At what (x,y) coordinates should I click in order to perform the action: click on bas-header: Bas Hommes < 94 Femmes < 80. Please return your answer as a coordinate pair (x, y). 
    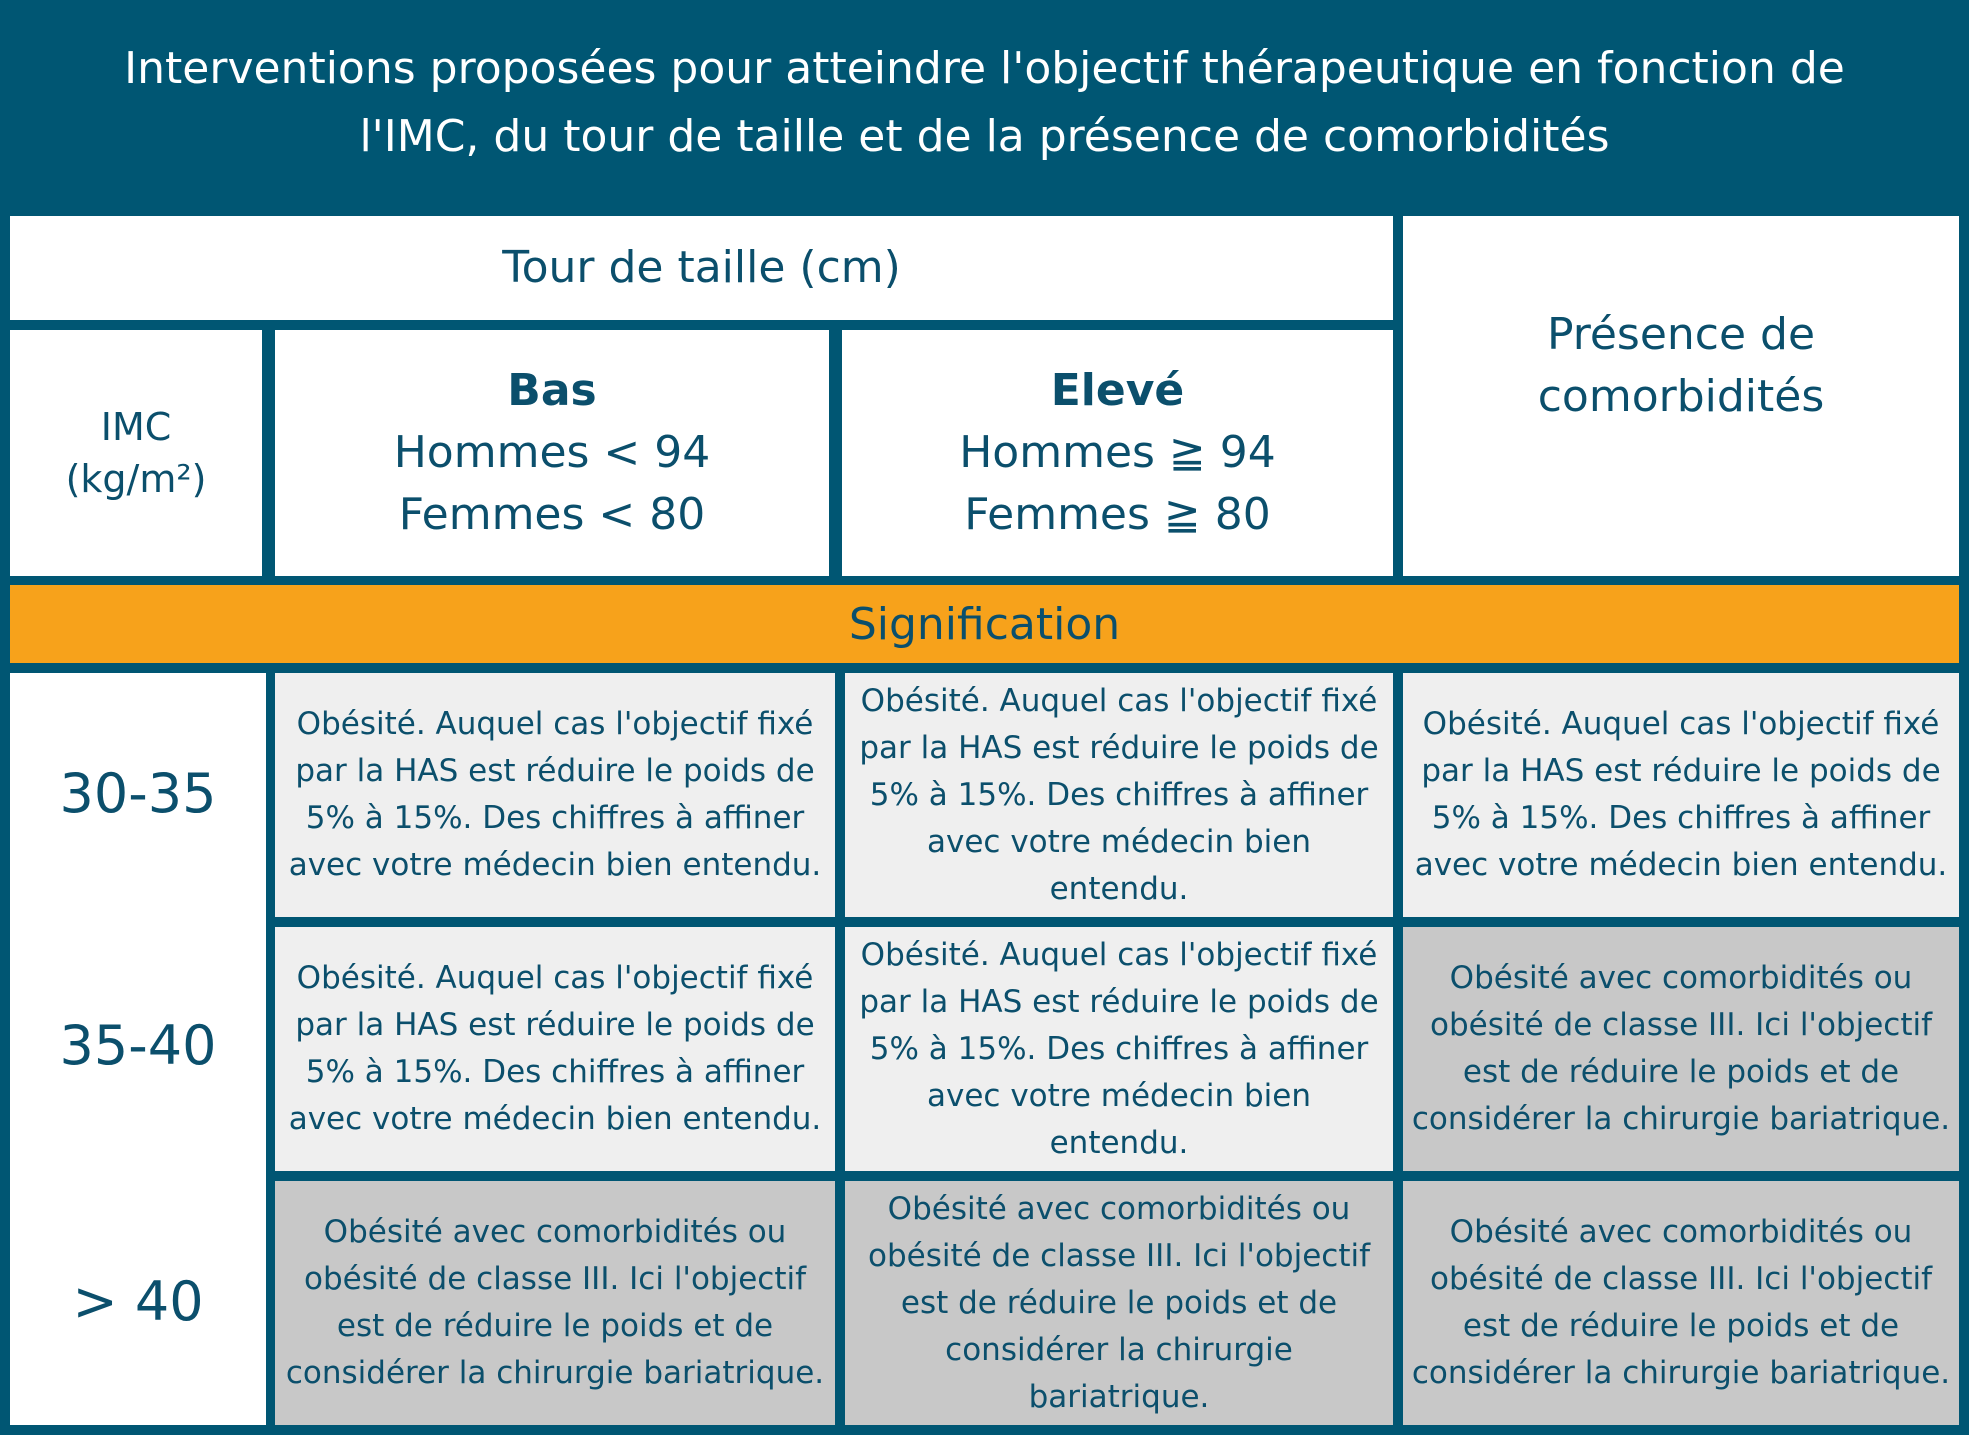
    Looking at the image, I should click on (552, 453).